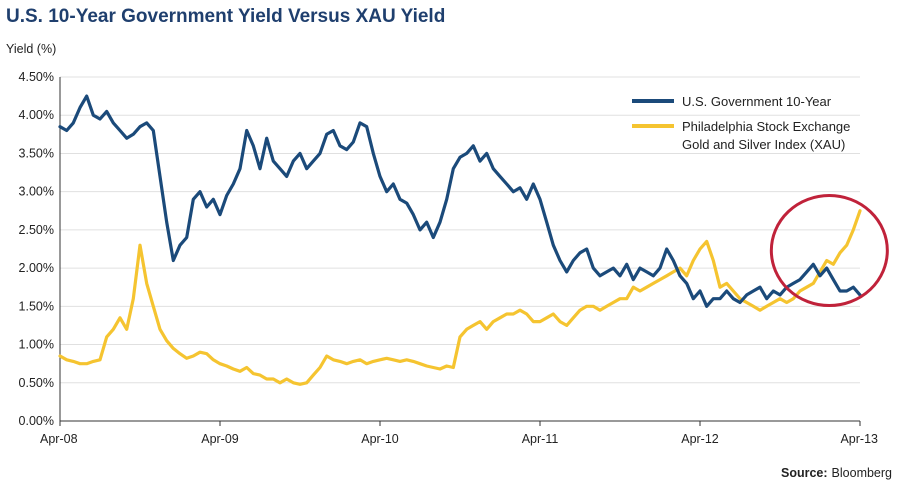  What do you see at coordinates (220, 439) in the screenshot?
I see `x-tick-label: Apr-09` at bounding box center [220, 439].